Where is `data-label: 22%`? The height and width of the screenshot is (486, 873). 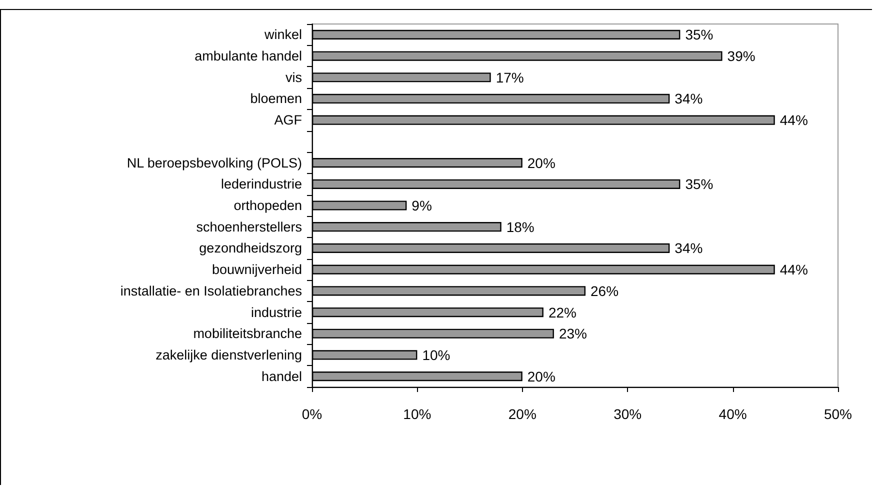 data-label: 22% is located at coordinates (562, 312).